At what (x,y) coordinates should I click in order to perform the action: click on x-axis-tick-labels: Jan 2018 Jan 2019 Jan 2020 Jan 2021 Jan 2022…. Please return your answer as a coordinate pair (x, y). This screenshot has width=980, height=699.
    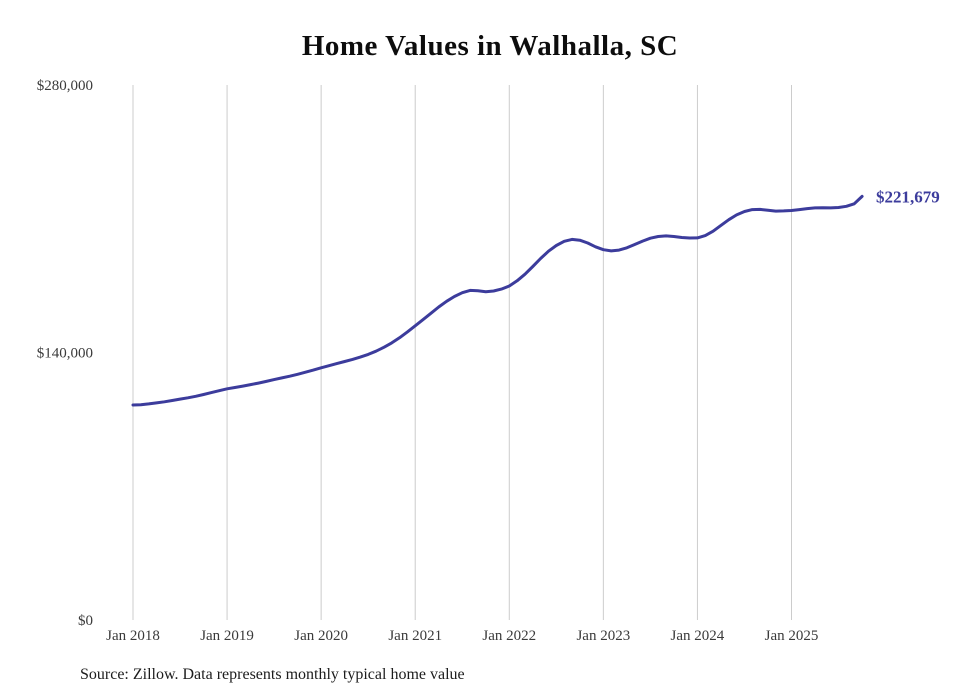
    Looking at the image, I should click on (462, 636).